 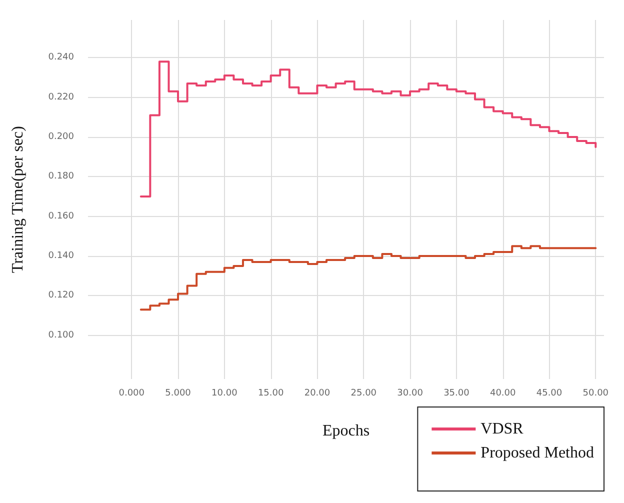 What do you see at coordinates (502, 429) in the screenshot?
I see `legend-label: VDSR` at bounding box center [502, 429].